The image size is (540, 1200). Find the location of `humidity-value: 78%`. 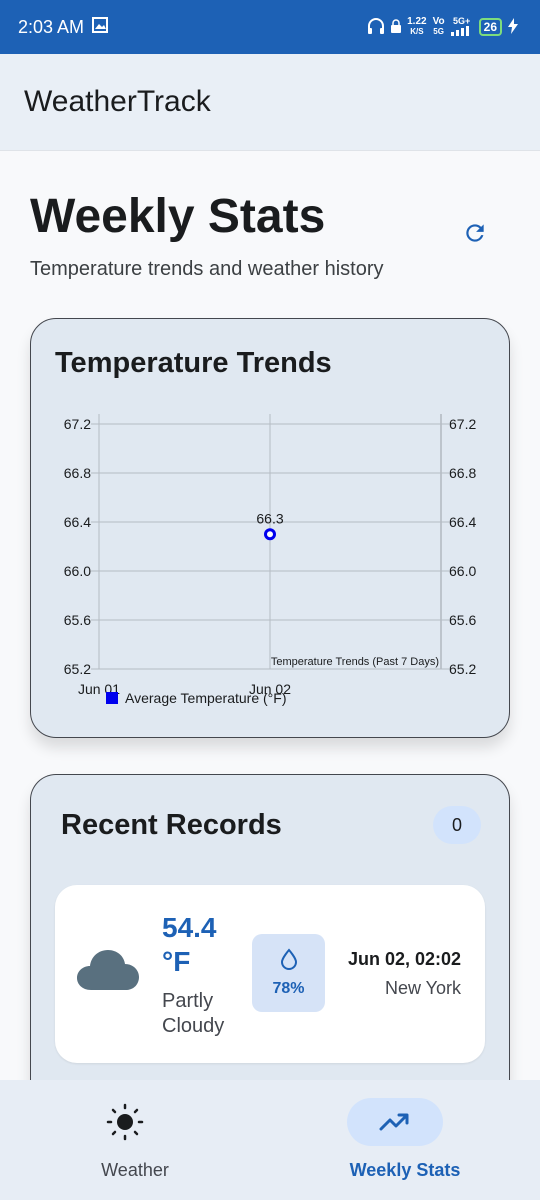

humidity-value: 78% is located at coordinates (288, 988).